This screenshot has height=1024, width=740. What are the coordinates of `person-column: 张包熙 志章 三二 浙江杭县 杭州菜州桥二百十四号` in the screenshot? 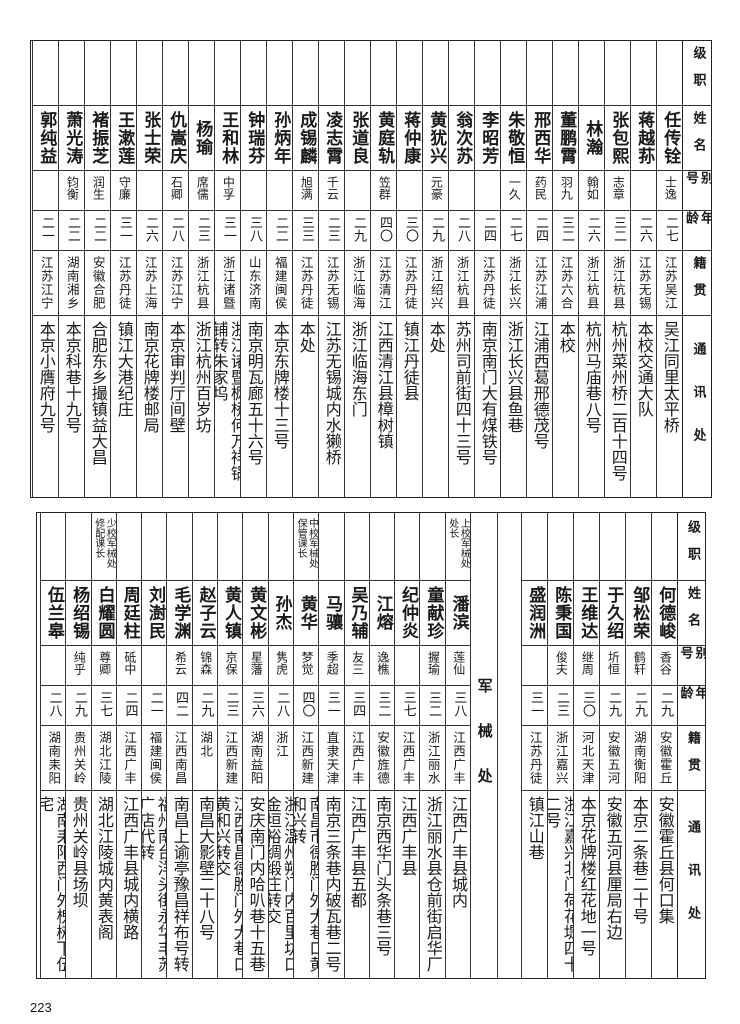 It's located at (617, 269).